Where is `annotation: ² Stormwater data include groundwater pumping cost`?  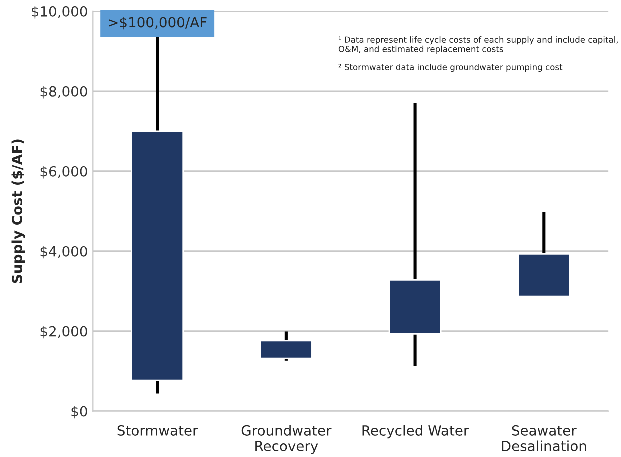
annotation: ² Stormwater data include groundwater pumping cost is located at coordinates (450, 68).